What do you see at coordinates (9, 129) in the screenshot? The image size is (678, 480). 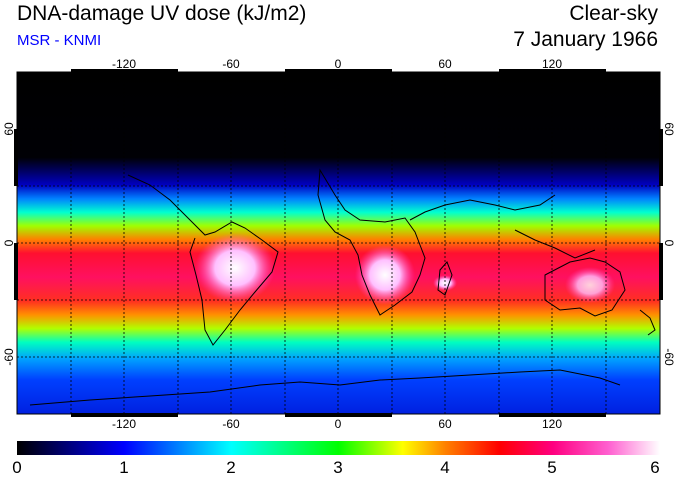 I see `lat-tick-left-1: 60` at bounding box center [9, 129].